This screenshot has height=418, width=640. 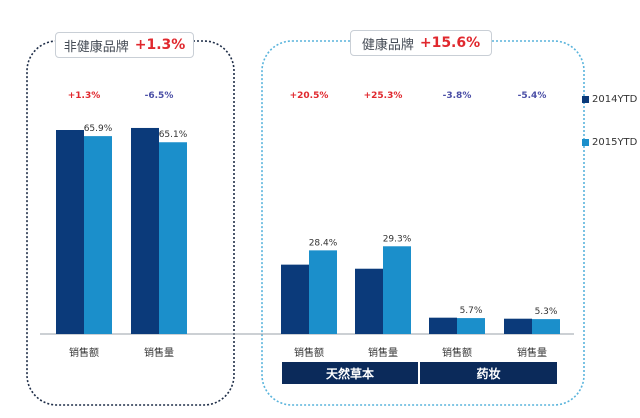 I want to click on value-label-3: 28.4%, so click(x=323, y=243).